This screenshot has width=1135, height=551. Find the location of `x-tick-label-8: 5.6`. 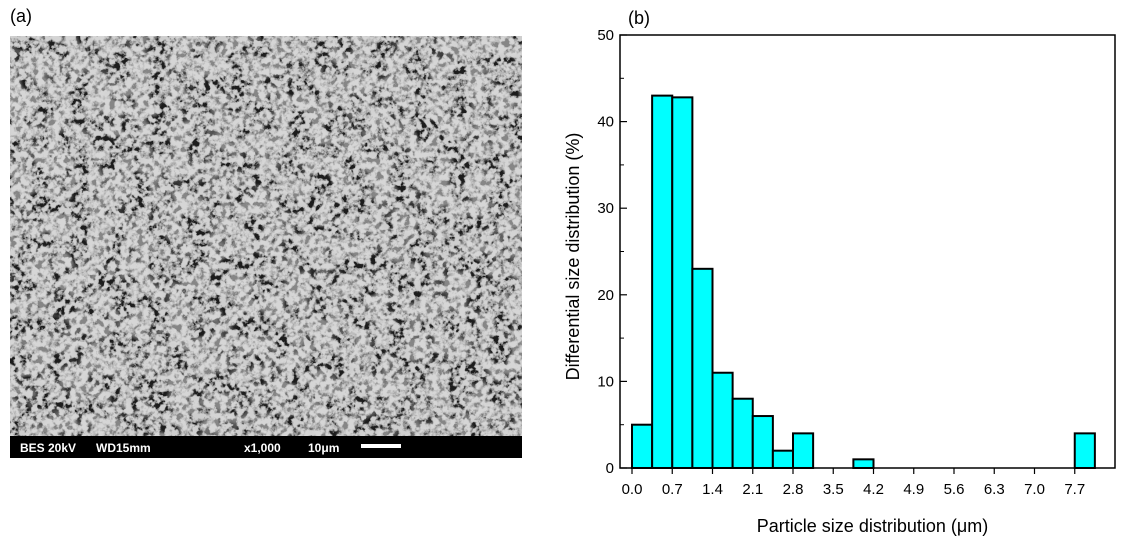

x-tick-label-8: 5.6 is located at coordinates (954, 489).